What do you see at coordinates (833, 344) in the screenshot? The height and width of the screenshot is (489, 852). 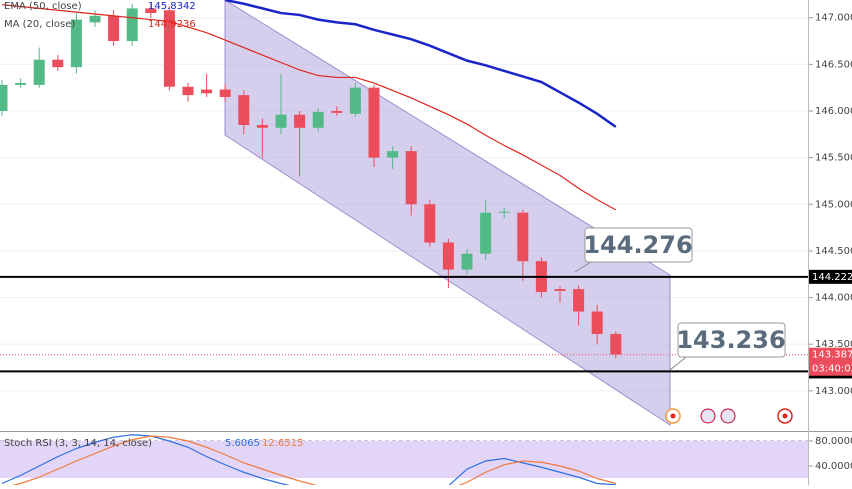 I see `y-tick-label: 143.500` at bounding box center [833, 344].